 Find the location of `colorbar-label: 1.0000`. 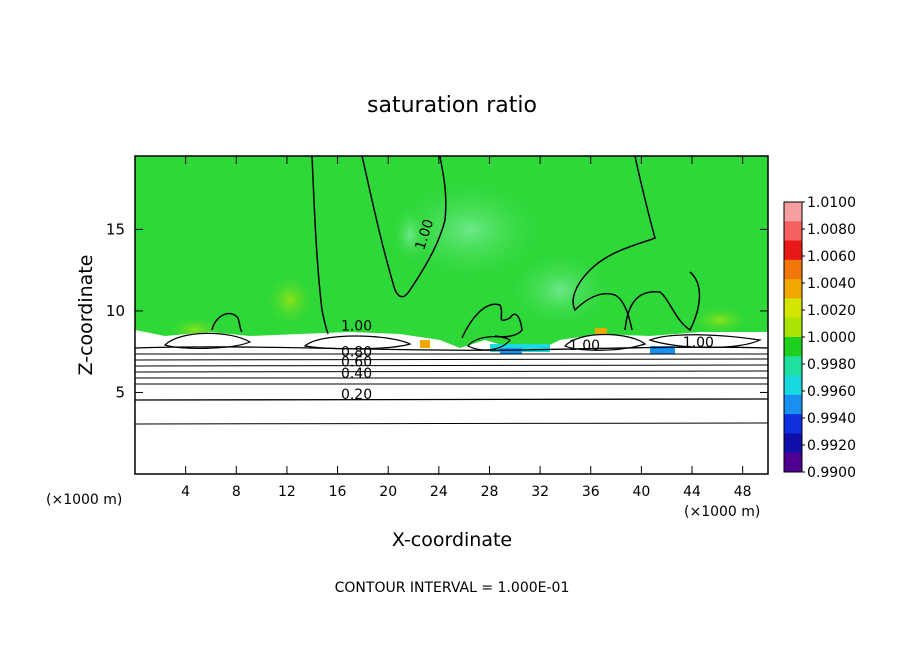

colorbar-label: 1.0000 is located at coordinates (831, 338).